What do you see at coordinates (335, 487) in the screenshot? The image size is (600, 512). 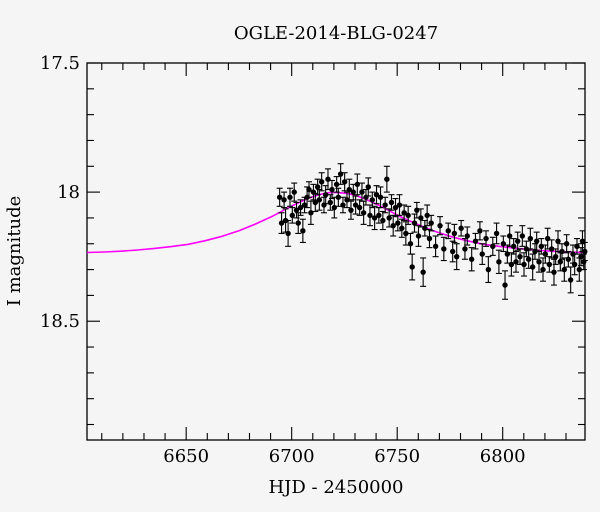 I see `x-axis-label: HJD - 2450000` at bounding box center [335, 487].